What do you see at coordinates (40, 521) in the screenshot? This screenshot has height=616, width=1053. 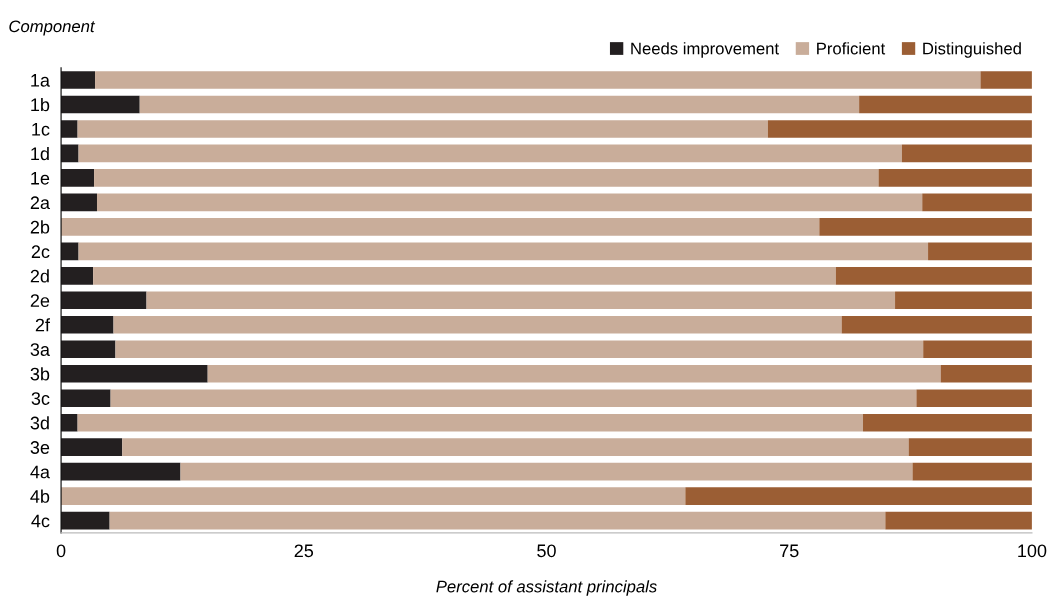 I see `y-tick-label: 4c` at bounding box center [40, 521].